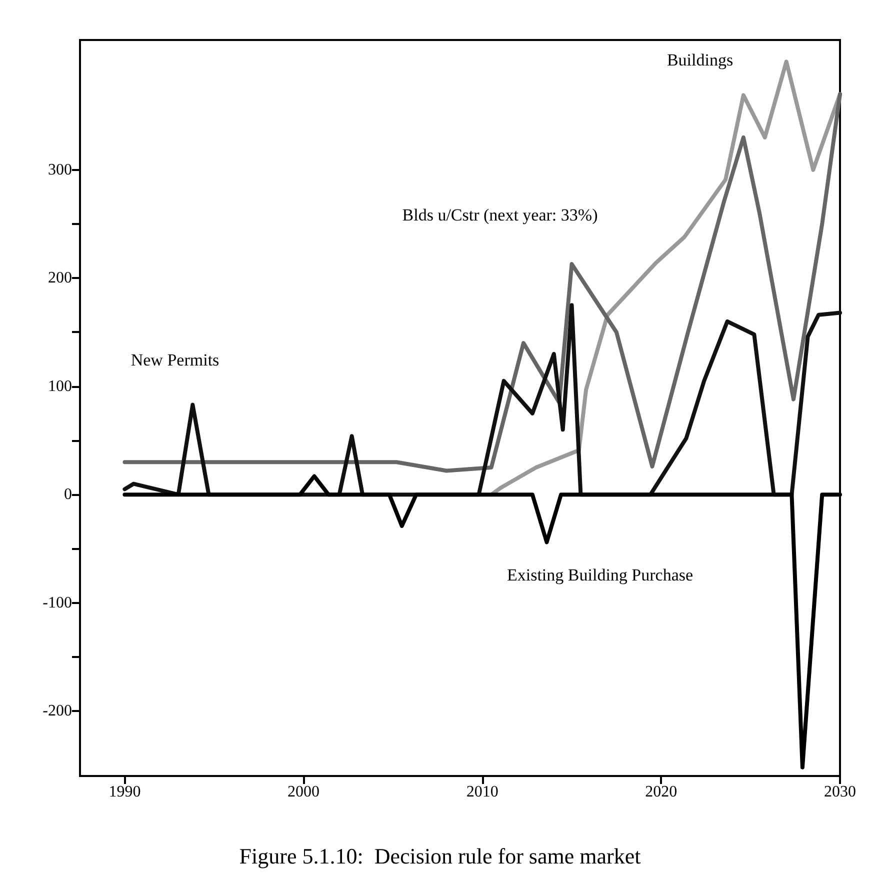  What do you see at coordinates (60, 386) in the screenshot?
I see `y-tick-label: 100` at bounding box center [60, 386].